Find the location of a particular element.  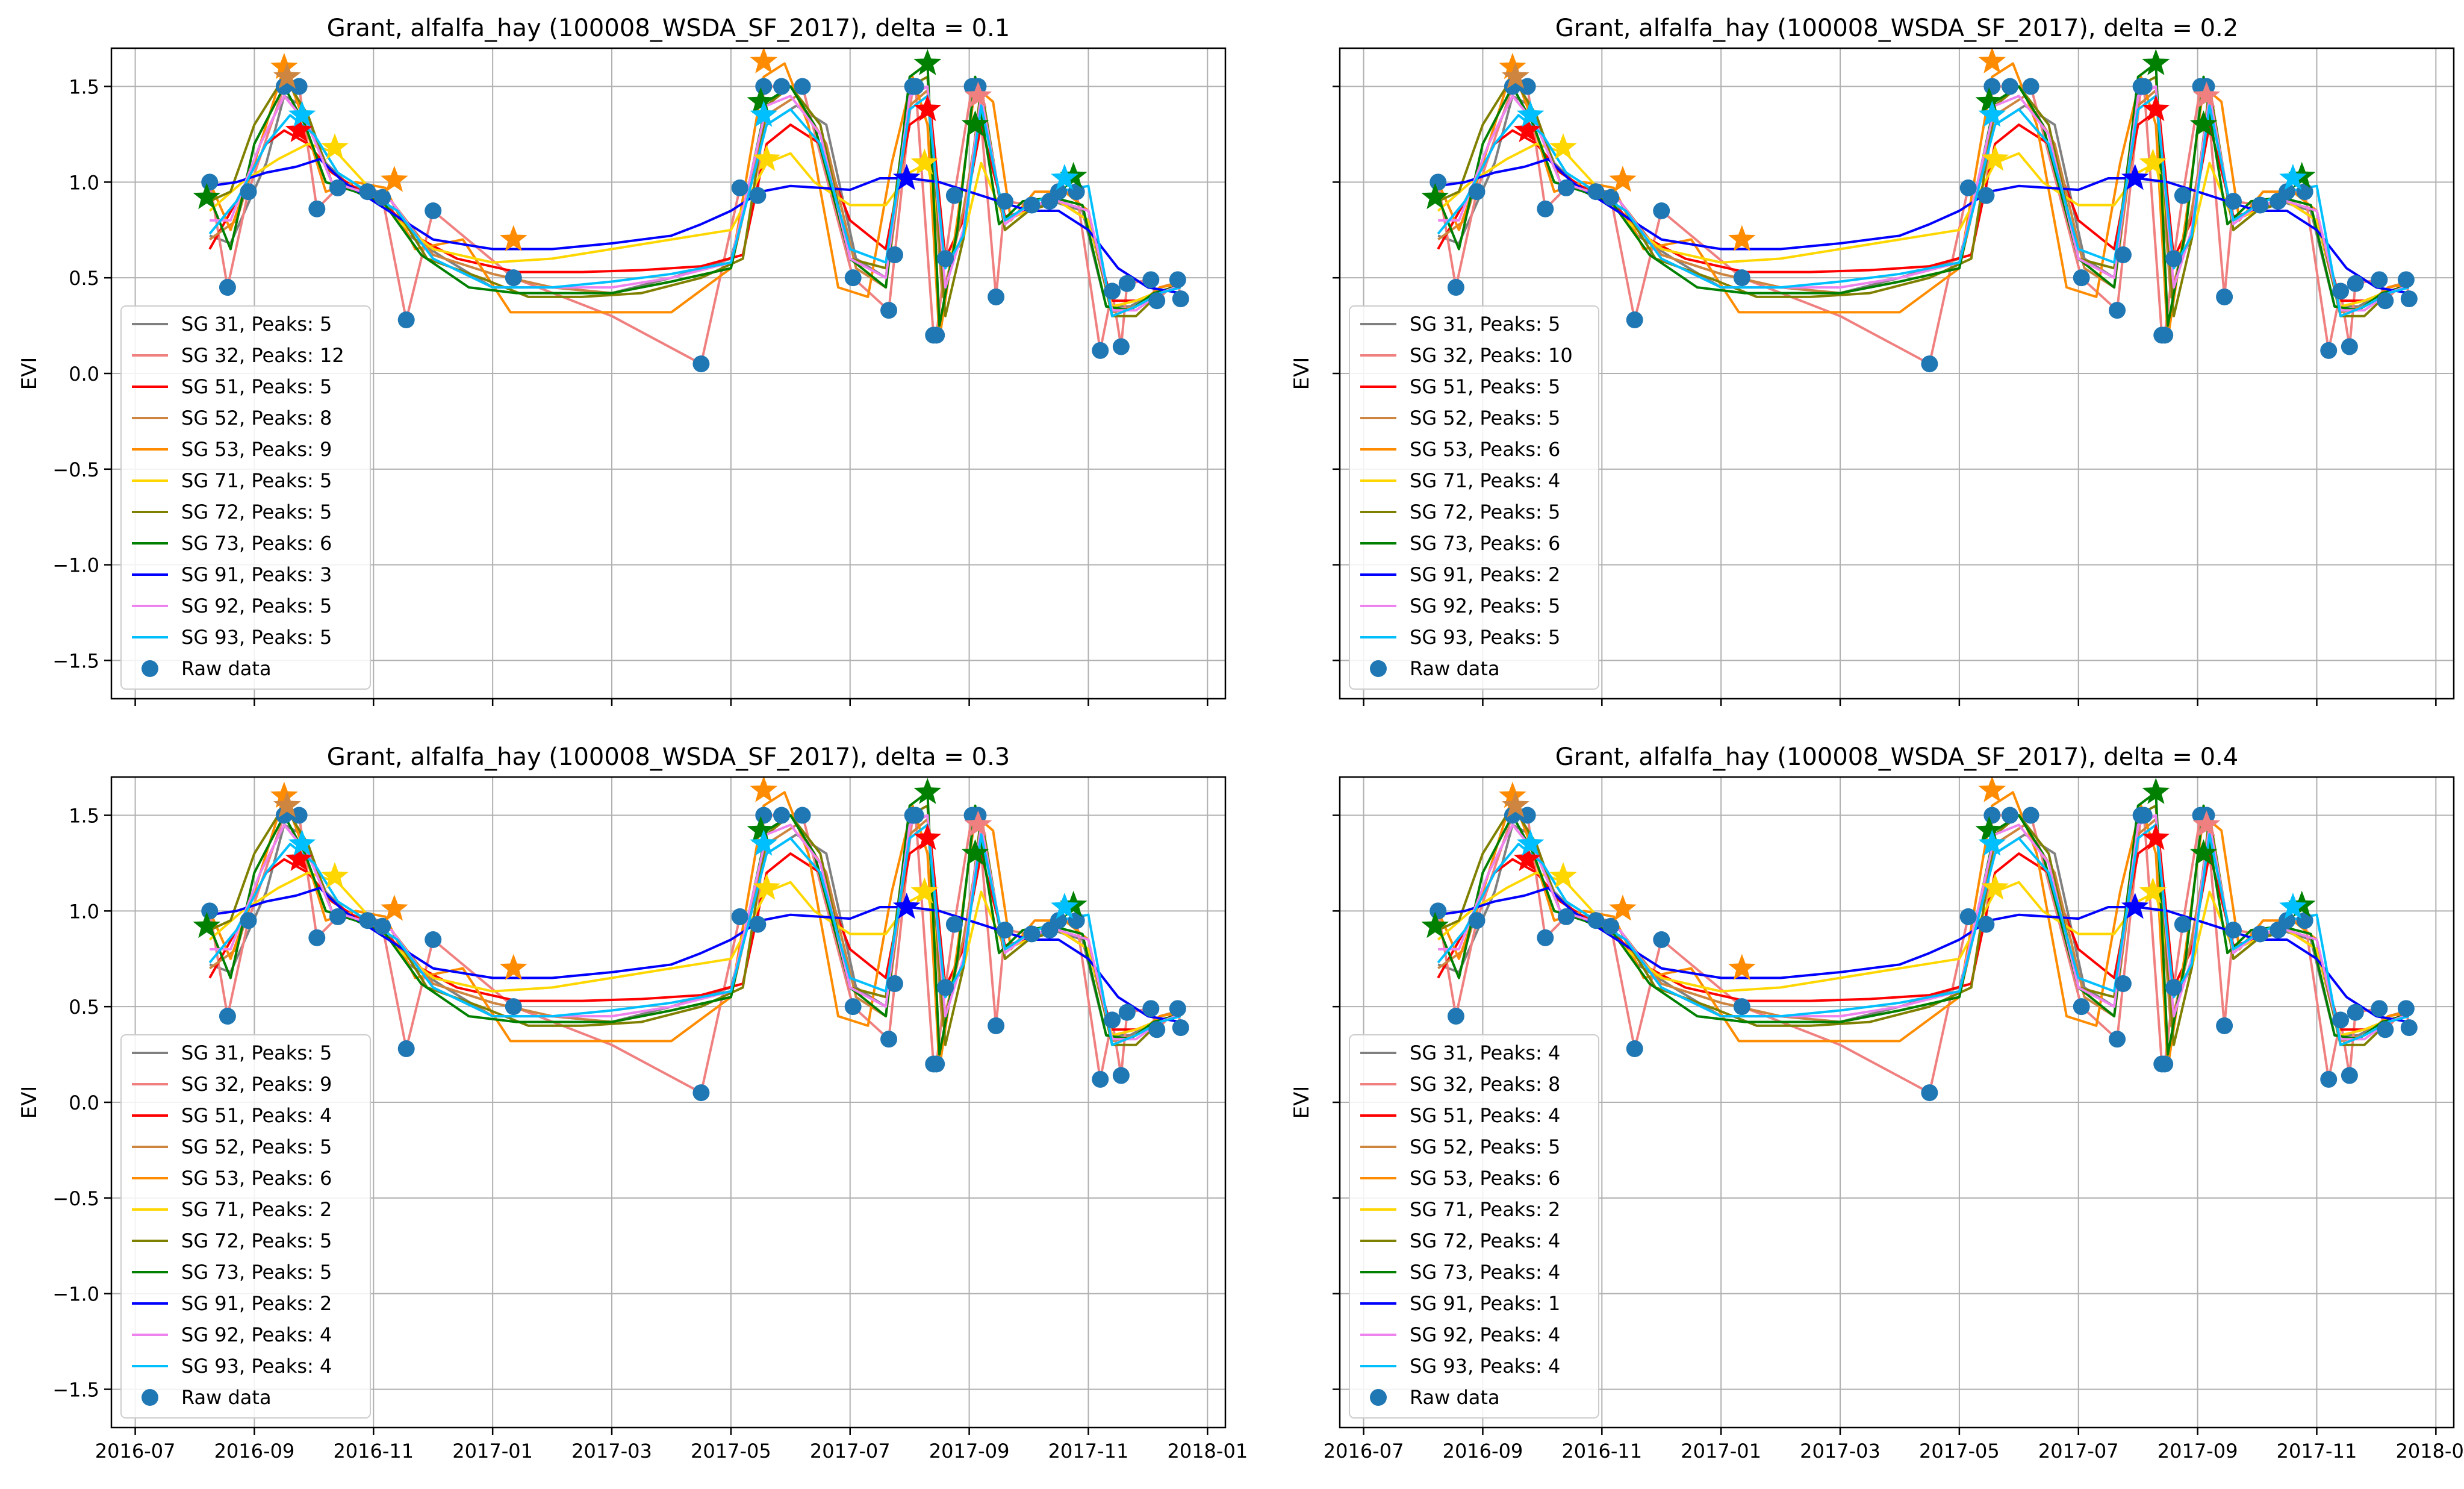

legend-box is located at coordinates (1474, 1226).